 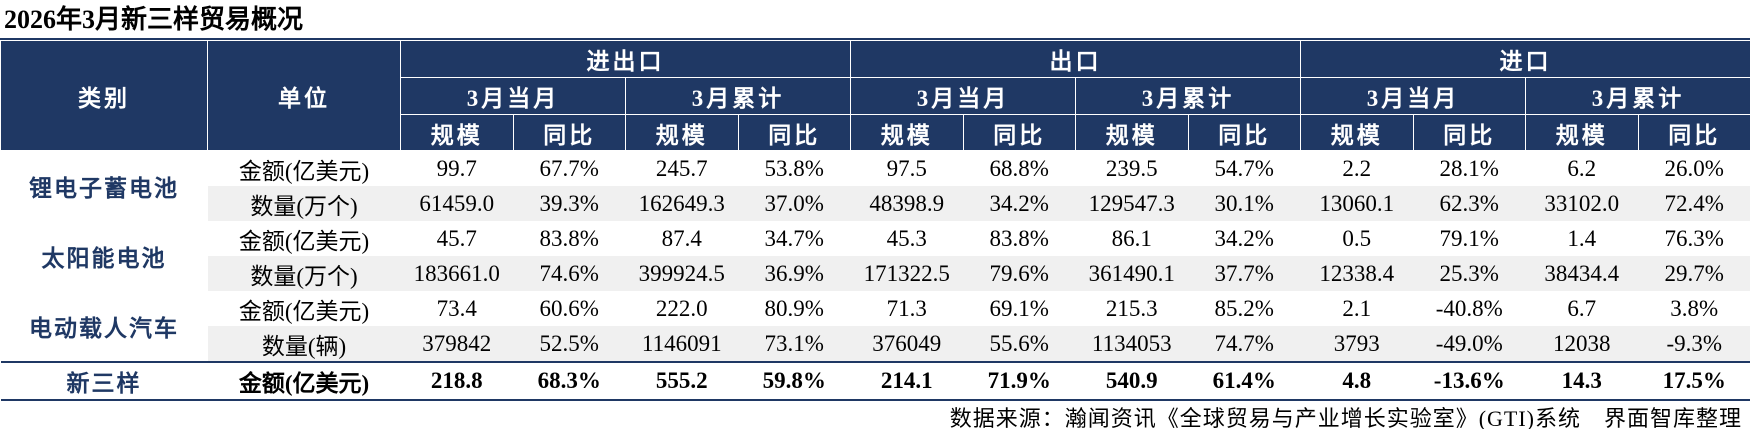 I want to click on value-cell: 183661.0, so click(x=456, y=273).